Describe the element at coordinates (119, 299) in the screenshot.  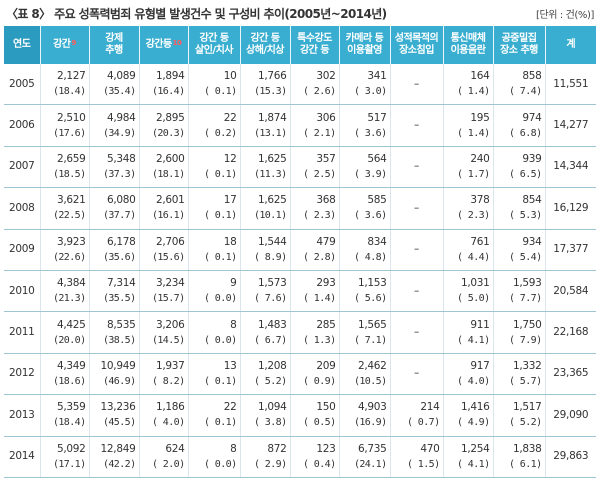
I see `percent-value: (35.5)` at that location.